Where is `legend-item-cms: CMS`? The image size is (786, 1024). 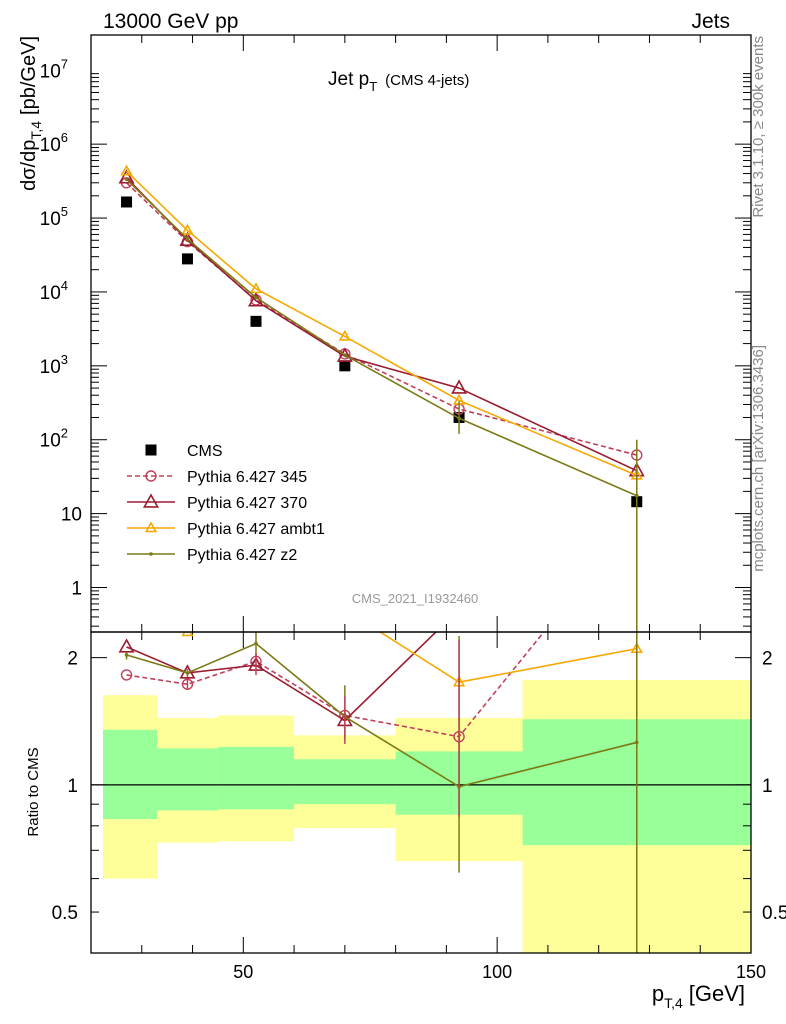 legend-item-cms: CMS is located at coordinates (184, 451).